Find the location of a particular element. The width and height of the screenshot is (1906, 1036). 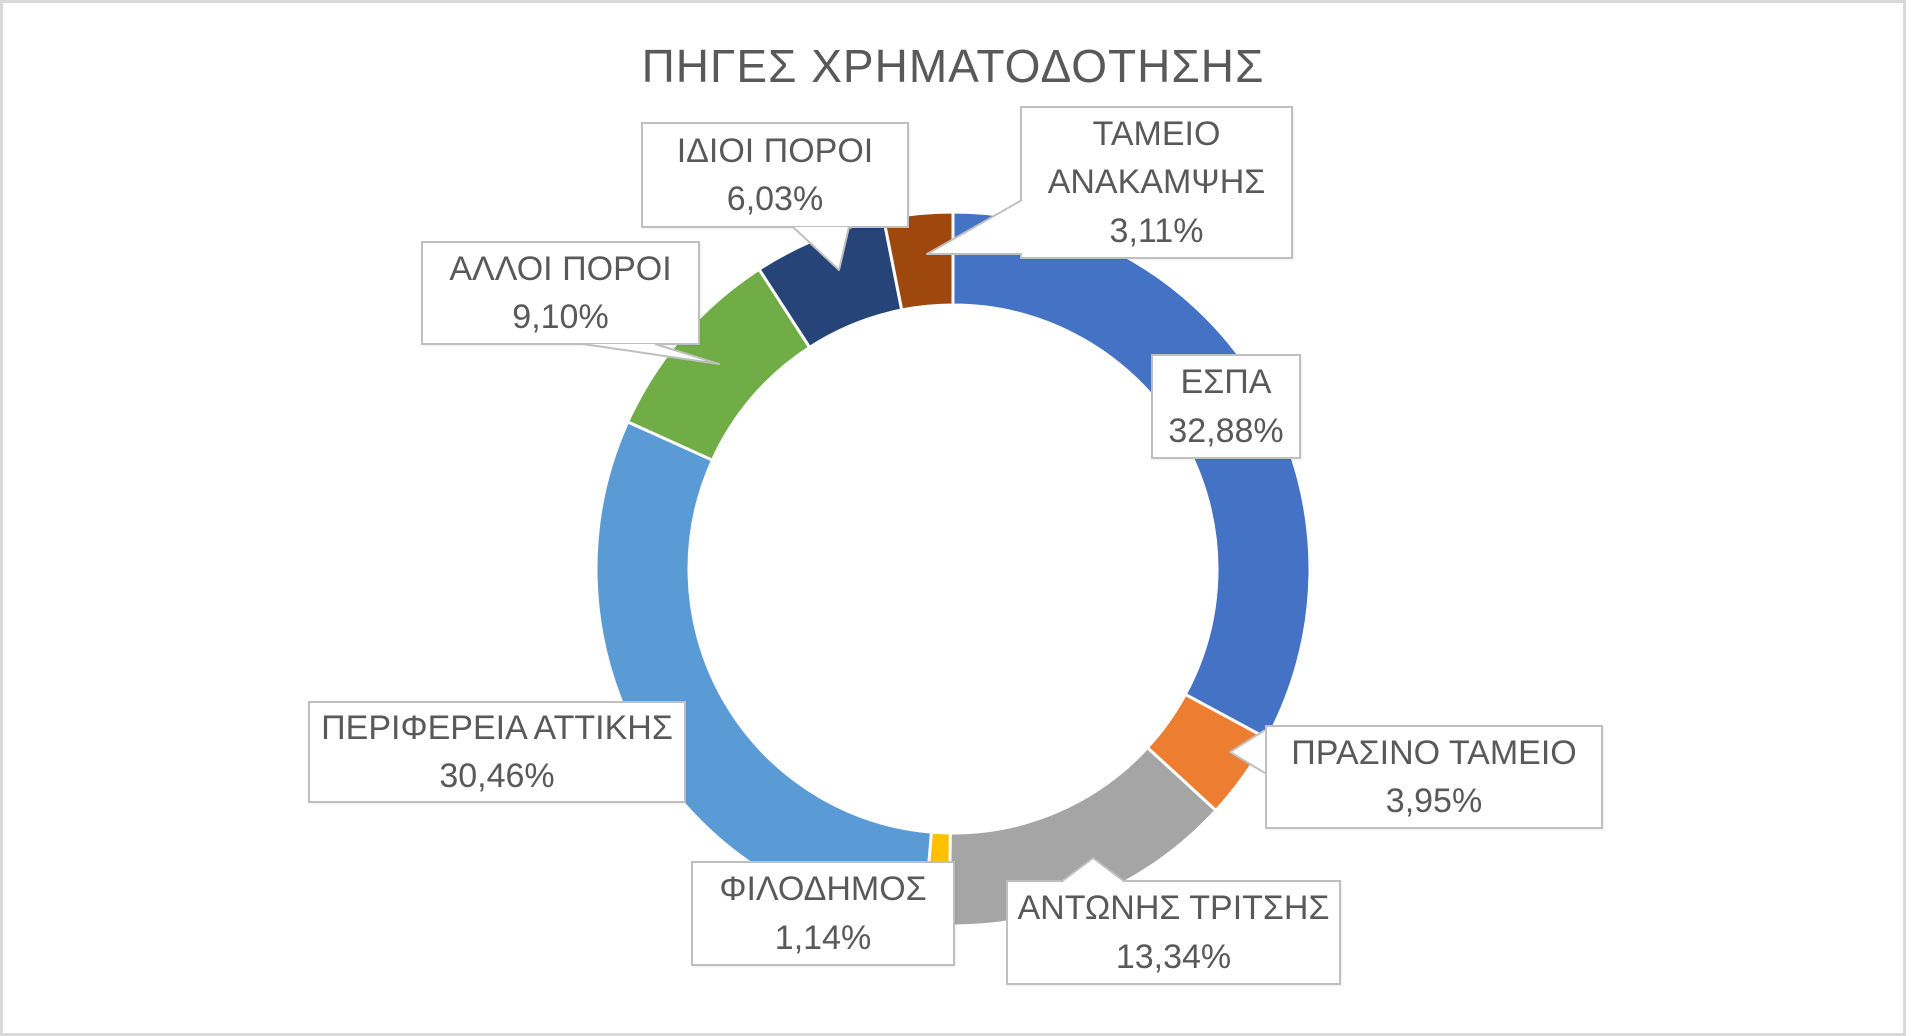

callout-percent: 3,95% is located at coordinates (1434, 801).